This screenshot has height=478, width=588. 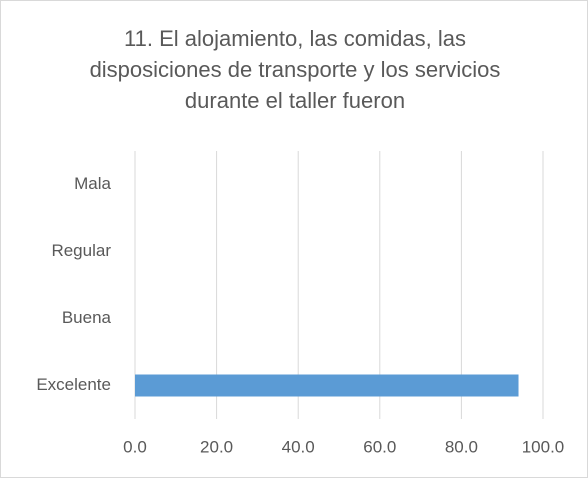 What do you see at coordinates (461, 446) in the screenshot?
I see `x-tick-label: 80.0` at bounding box center [461, 446].